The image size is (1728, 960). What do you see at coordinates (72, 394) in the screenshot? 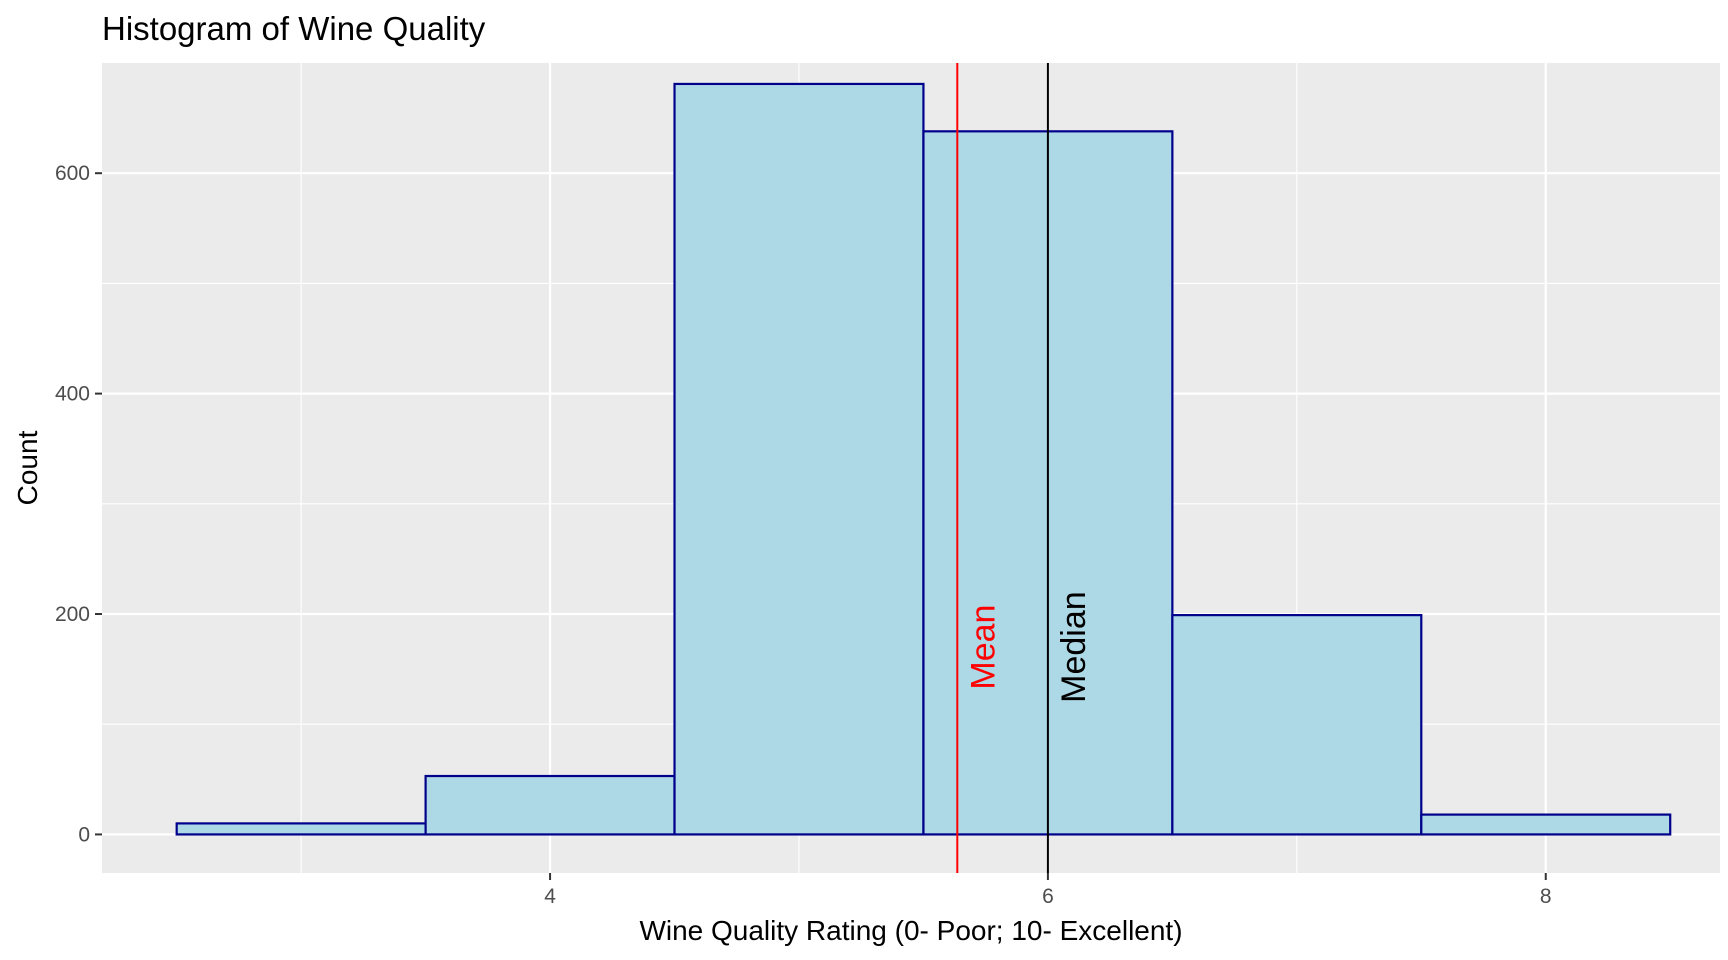
I see `y-tick-label: 400` at bounding box center [72, 394].